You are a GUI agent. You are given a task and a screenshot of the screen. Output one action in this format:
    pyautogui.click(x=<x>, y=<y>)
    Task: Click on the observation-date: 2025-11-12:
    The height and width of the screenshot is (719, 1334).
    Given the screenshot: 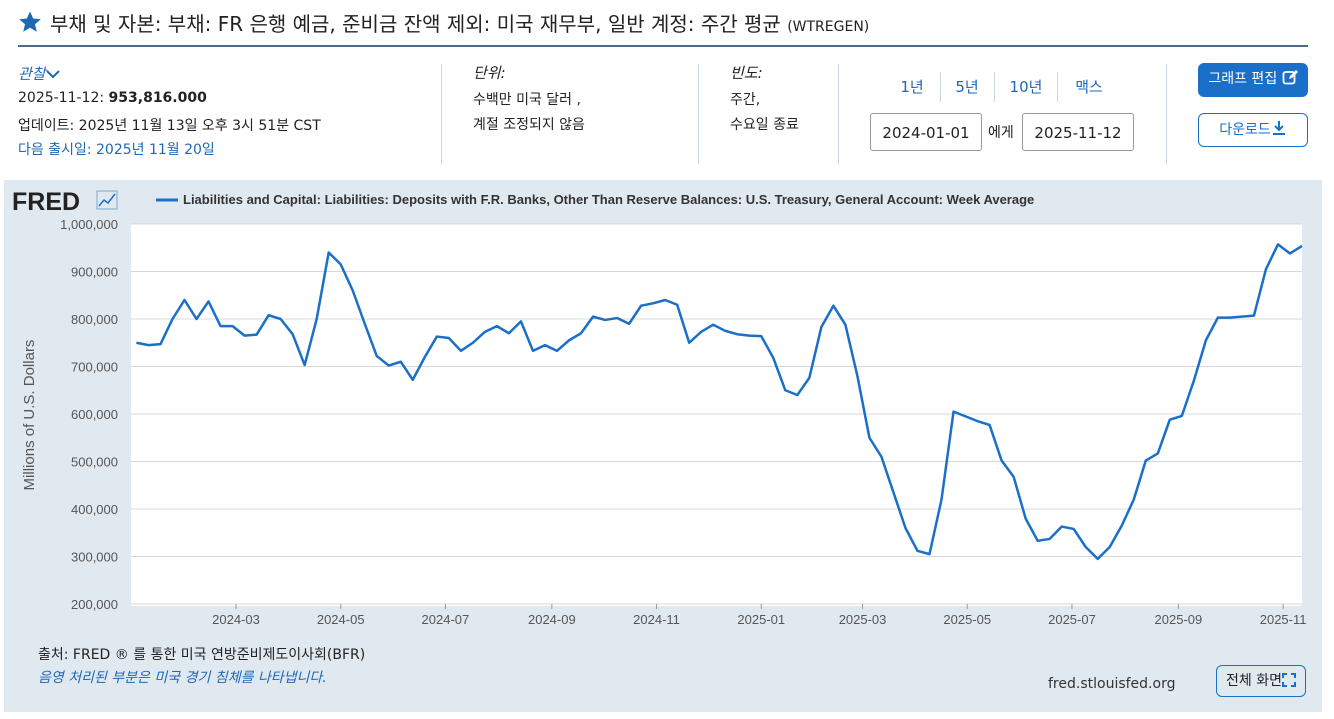 What is the action you would take?
    pyautogui.click(x=61, y=98)
    